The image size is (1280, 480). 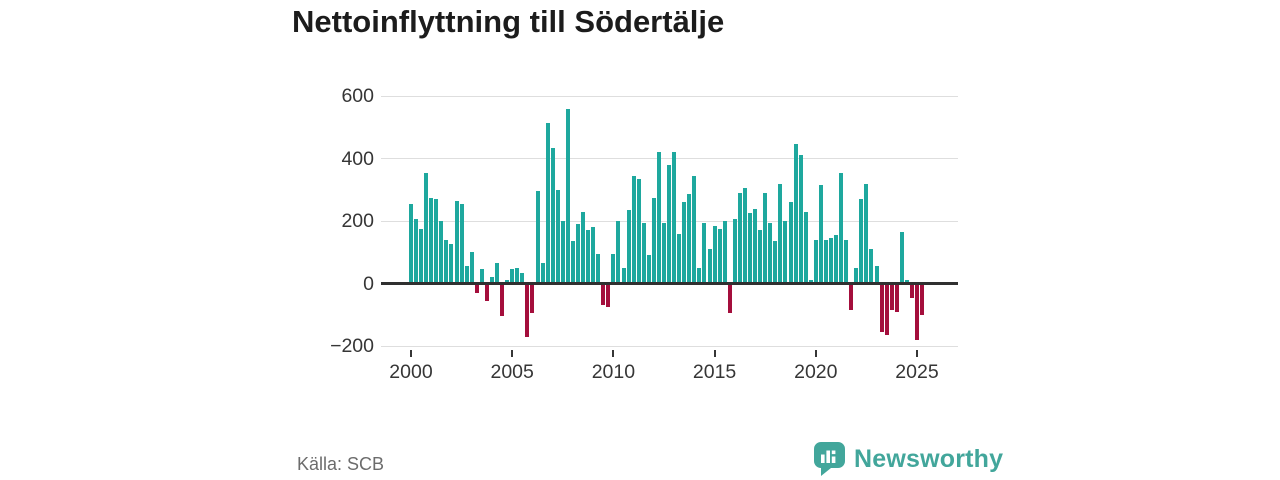 What do you see at coordinates (729, 298) in the screenshot?
I see `bar-2015-q4` at bounding box center [729, 298].